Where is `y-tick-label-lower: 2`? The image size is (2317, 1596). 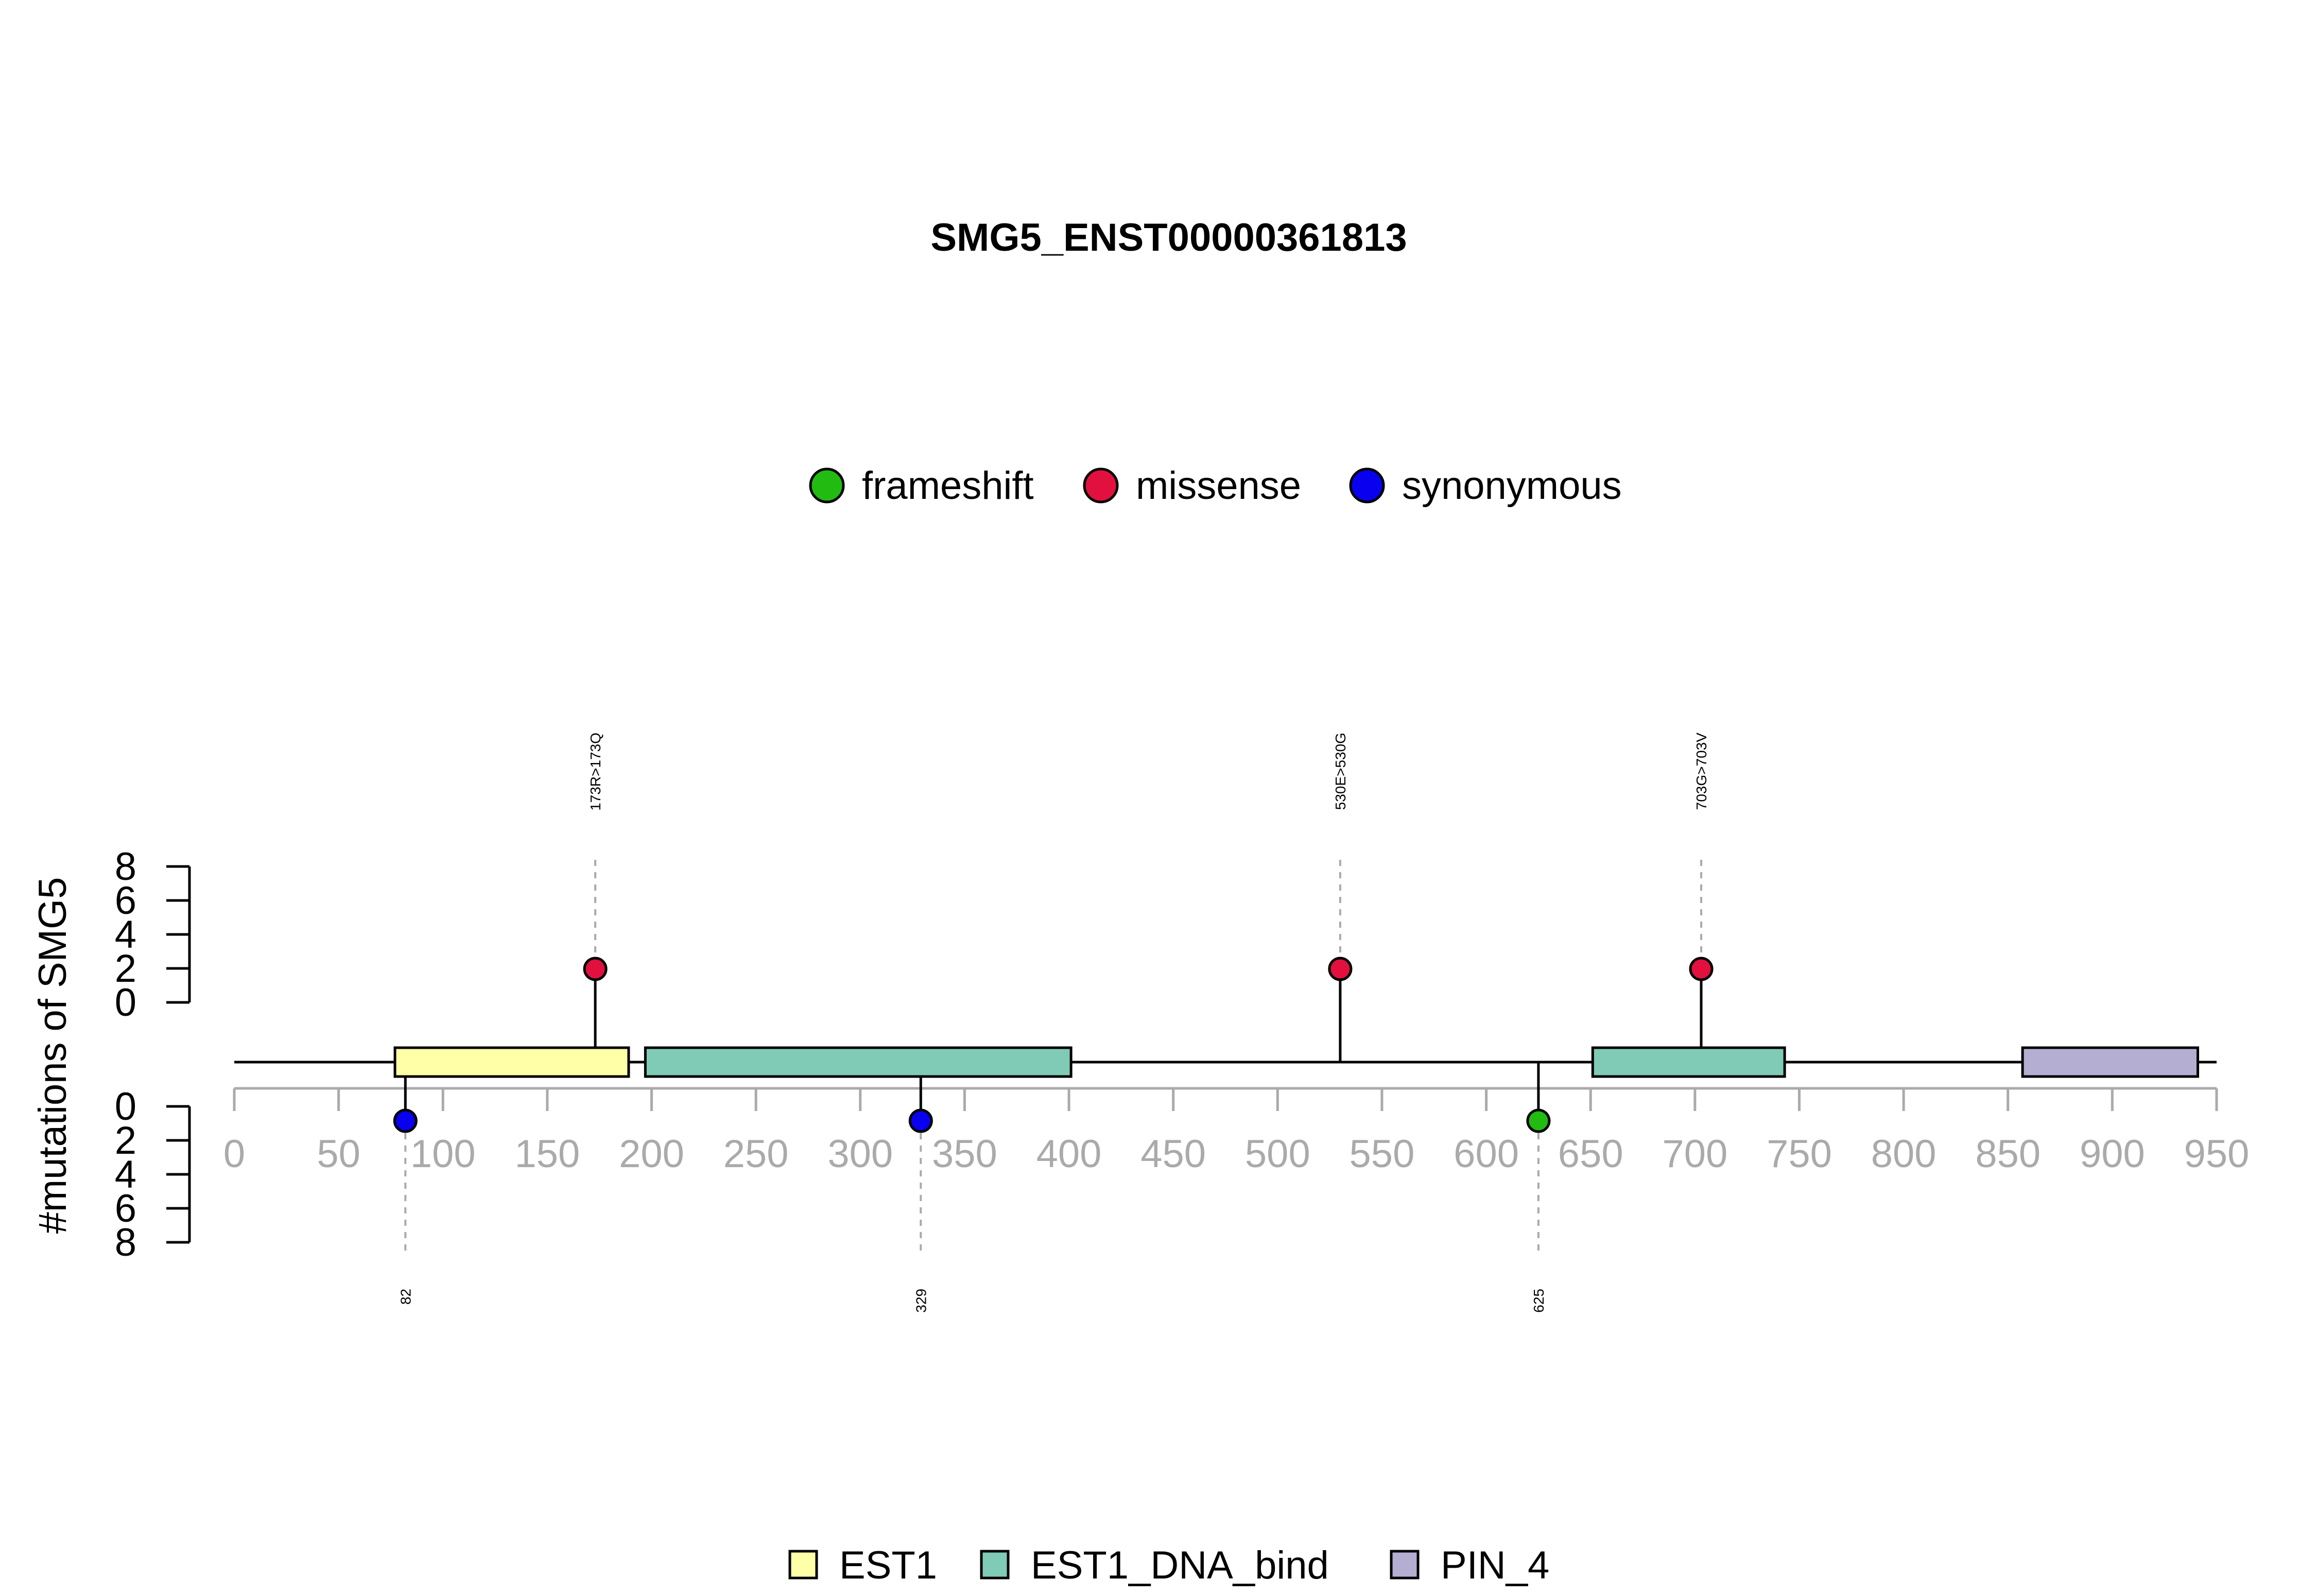
y-tick-label-lower: 2 is located at coordinates (125, 1141).